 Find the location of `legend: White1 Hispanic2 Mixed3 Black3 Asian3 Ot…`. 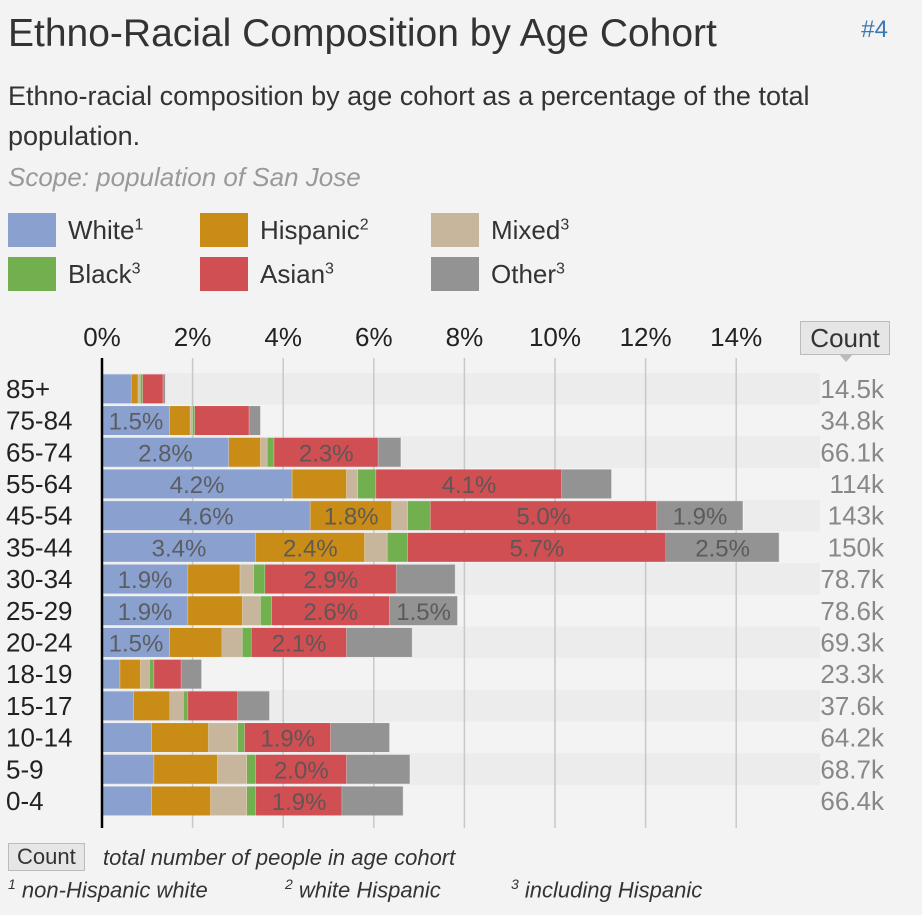

legend: White1 Hispanic2 Mixed3 Black3 Asian3 Ot… is located at coordinates (358, 252).